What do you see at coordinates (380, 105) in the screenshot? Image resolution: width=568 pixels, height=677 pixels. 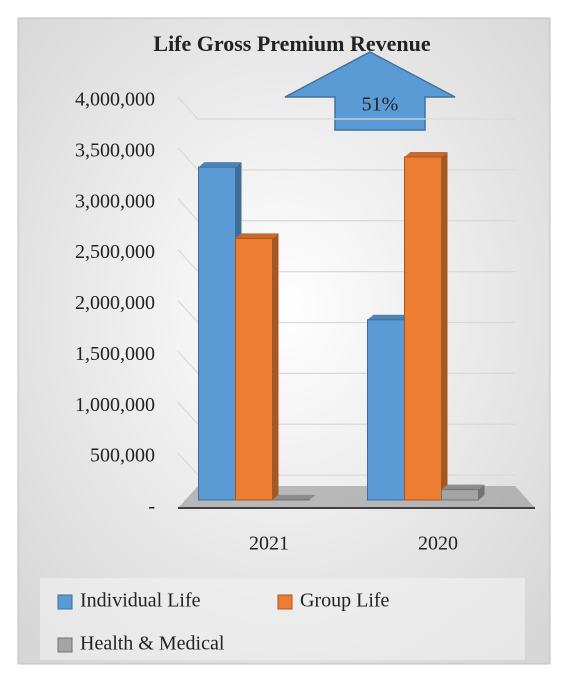 I see `annotation: 51%` at bounding box center [380, 105].